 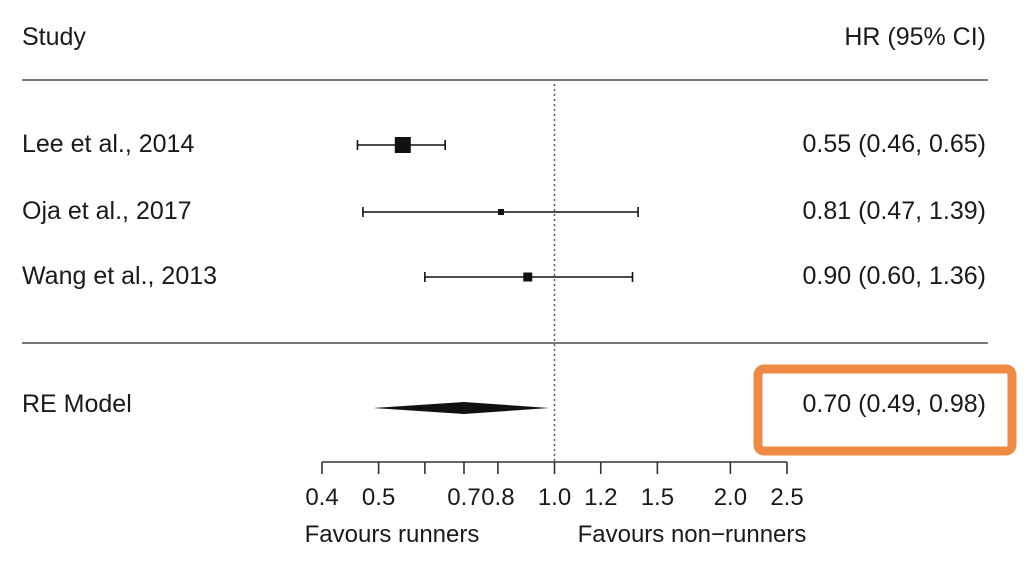 What do you see at coordinates (786, 497) in the screenshot?
I see `x-tick-label: 2.5` at bounding box center [786, 497].